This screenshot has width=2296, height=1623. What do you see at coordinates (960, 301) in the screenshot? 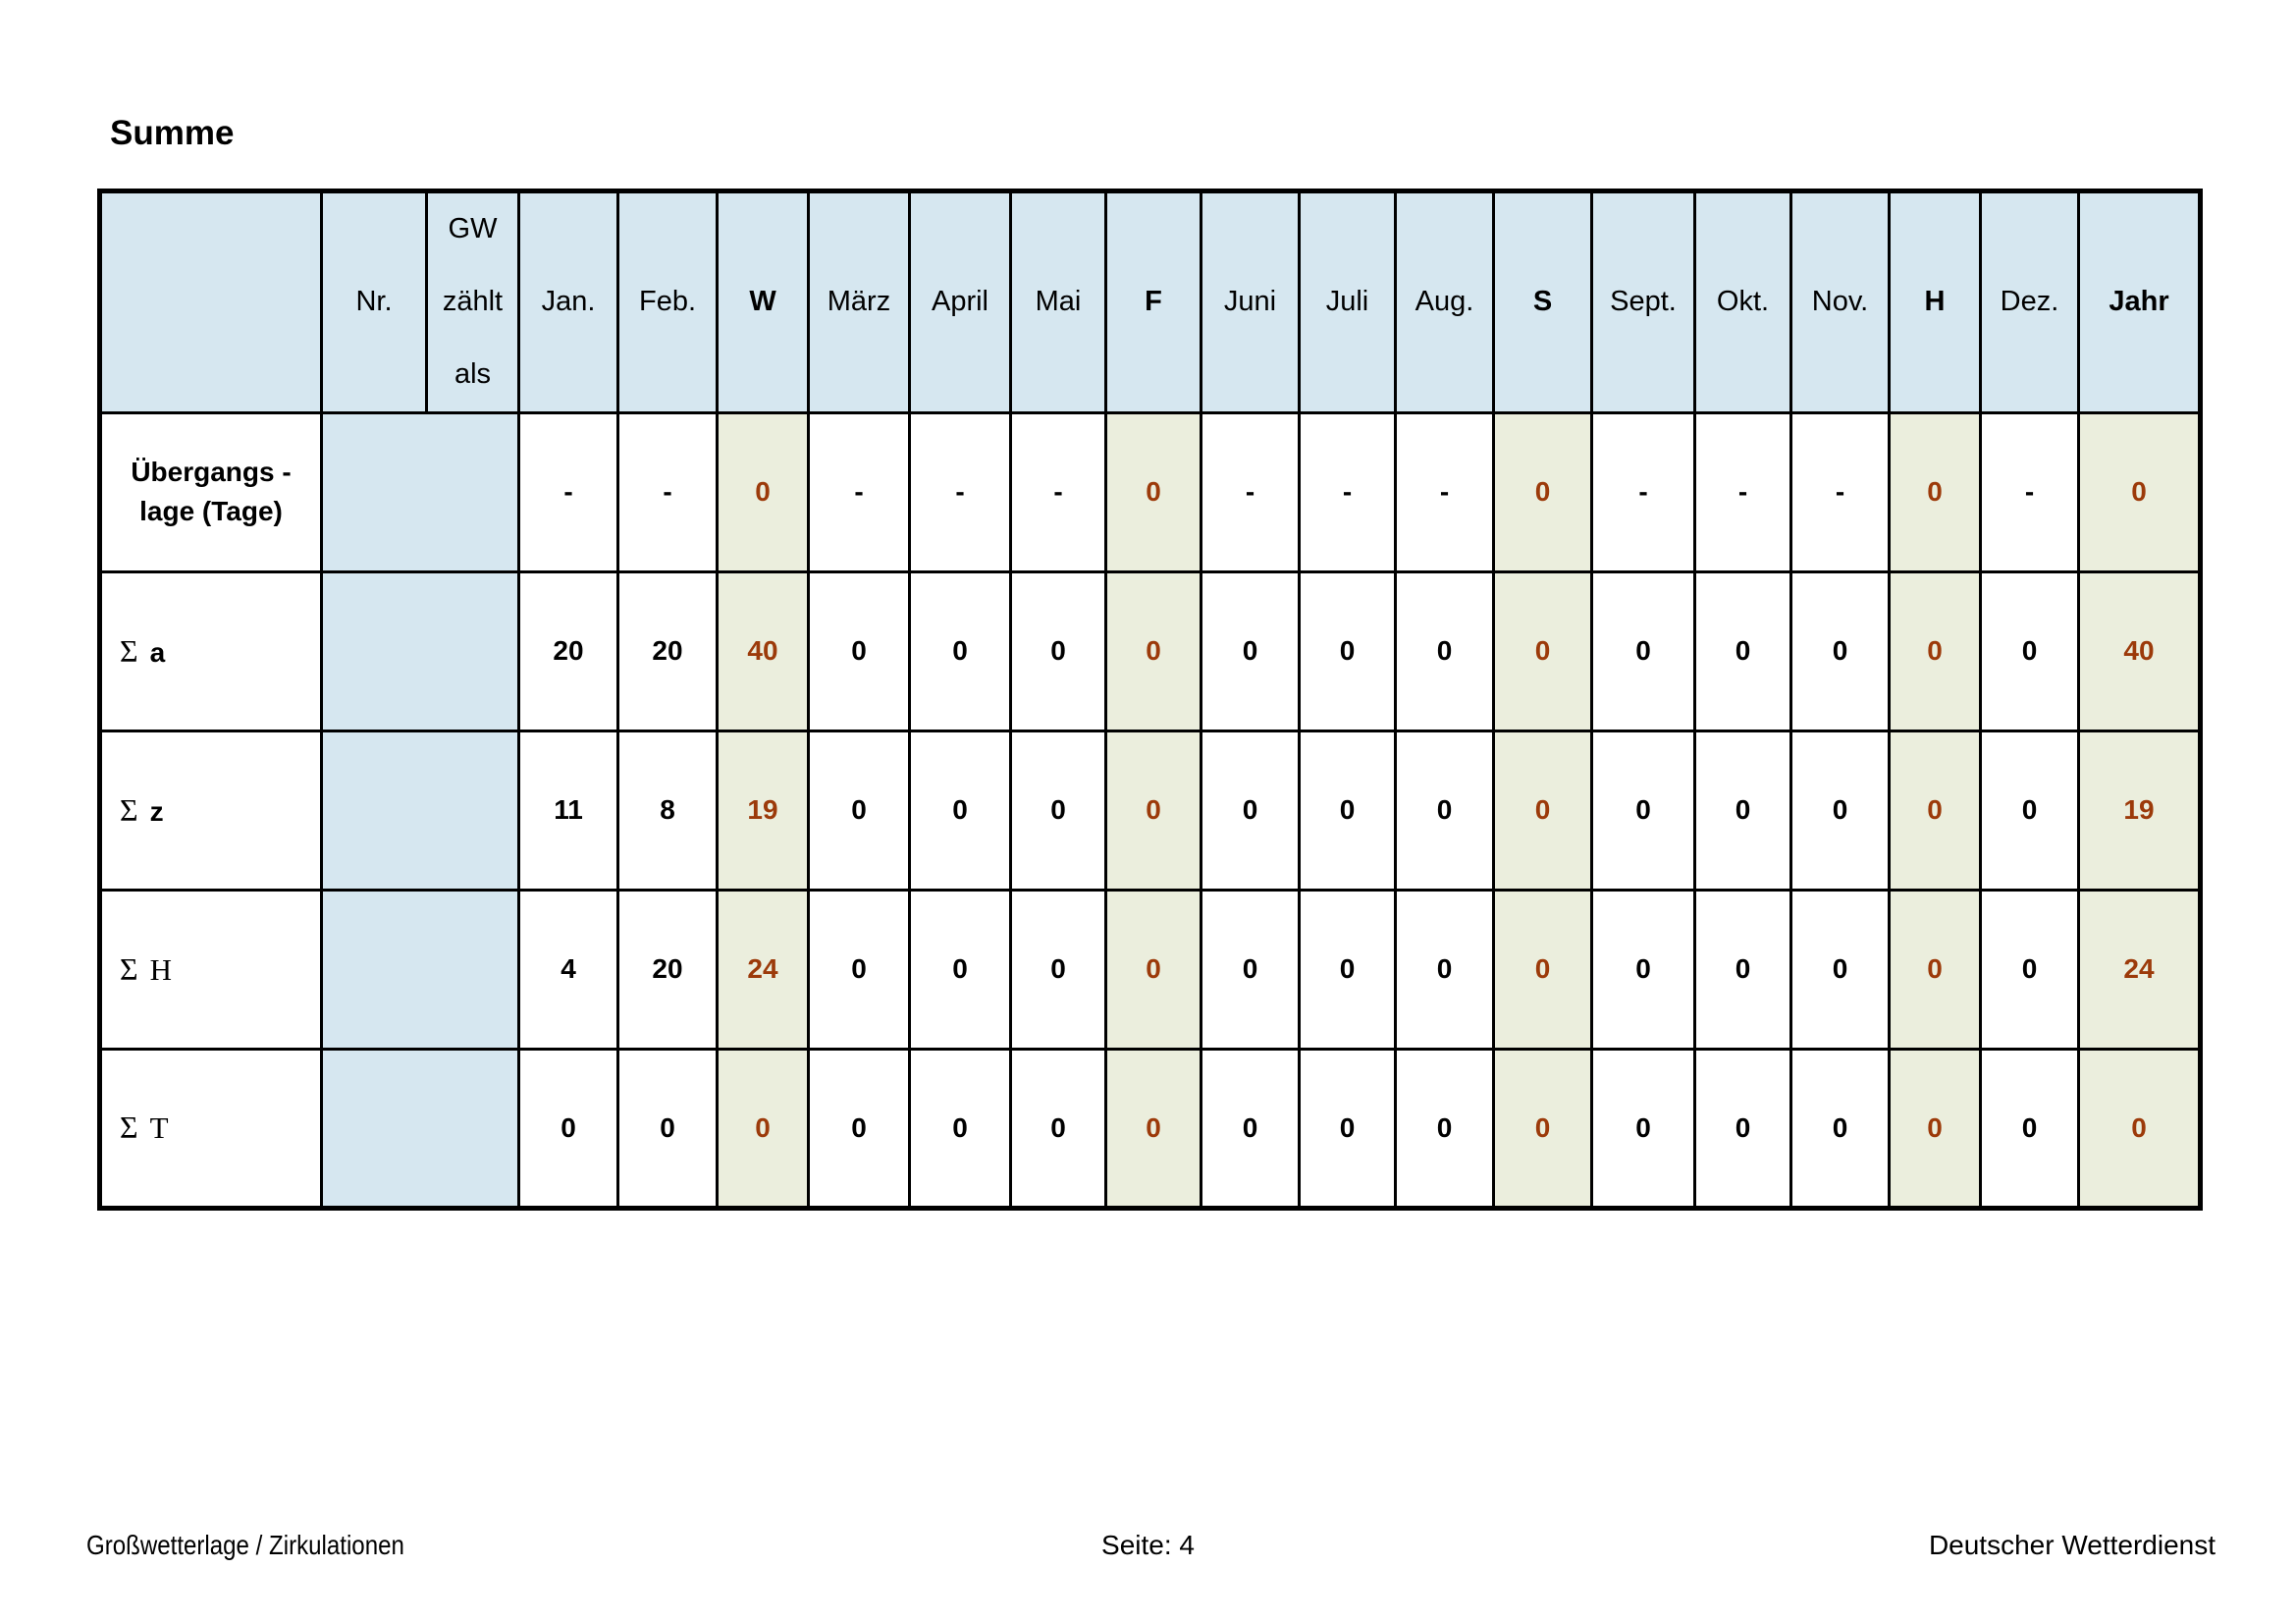
I see `col-header-april: April` at bounding box center [960, 301].